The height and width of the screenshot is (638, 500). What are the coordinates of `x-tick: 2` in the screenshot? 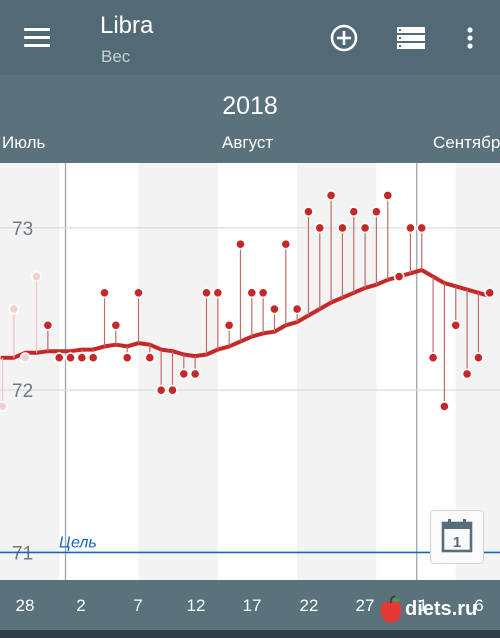 It's located at (81, 605).